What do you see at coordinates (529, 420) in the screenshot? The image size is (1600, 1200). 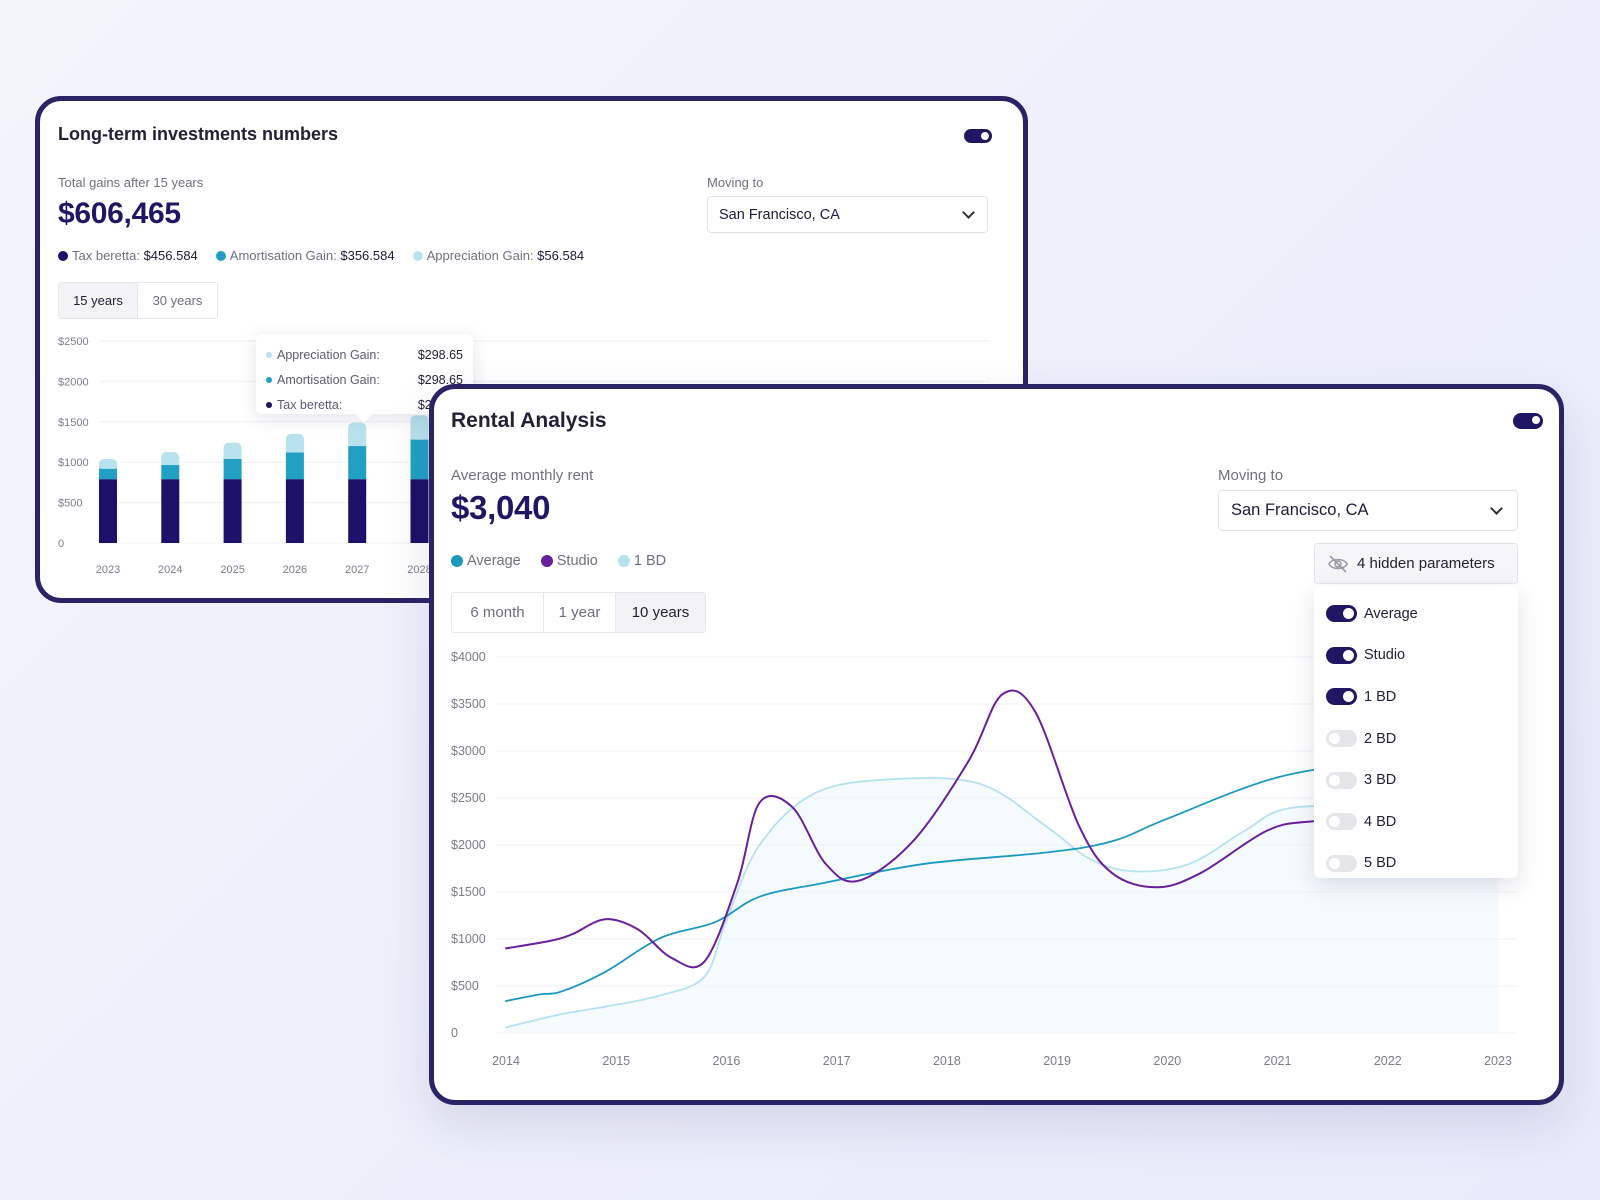 I see `card-title: Rental Analysis` at bounding box center [529, 420].